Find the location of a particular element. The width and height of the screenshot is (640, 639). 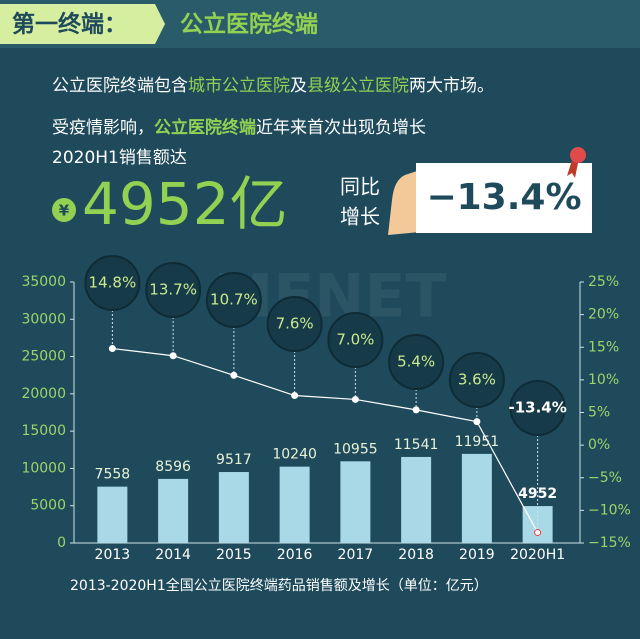

x-tick-label: 2017 is located at coordinates (356, 555).